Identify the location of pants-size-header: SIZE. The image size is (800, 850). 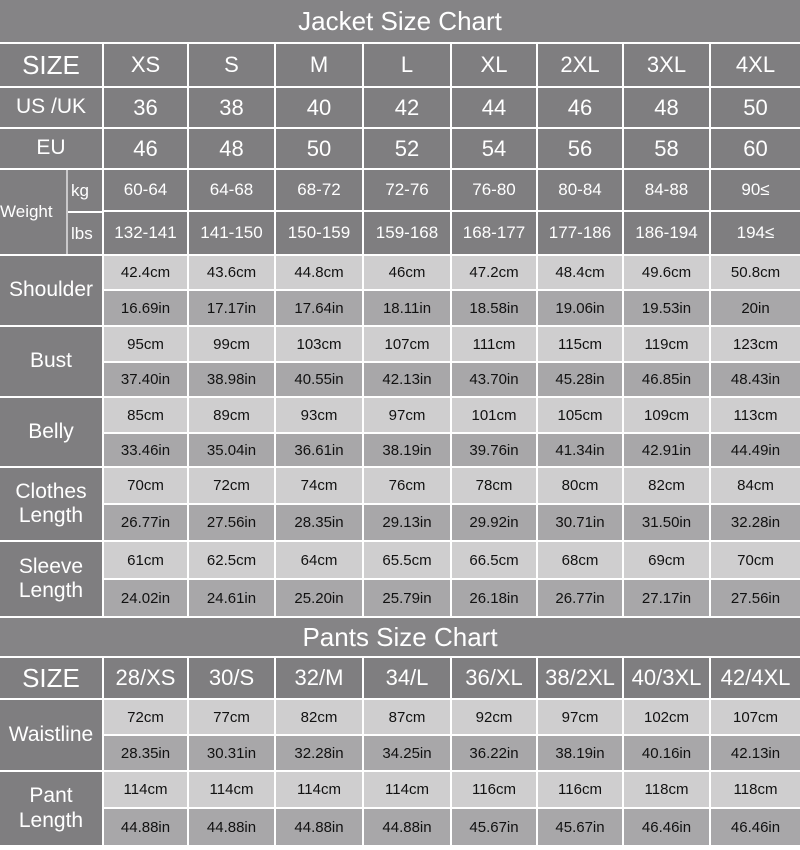
(51, 678).